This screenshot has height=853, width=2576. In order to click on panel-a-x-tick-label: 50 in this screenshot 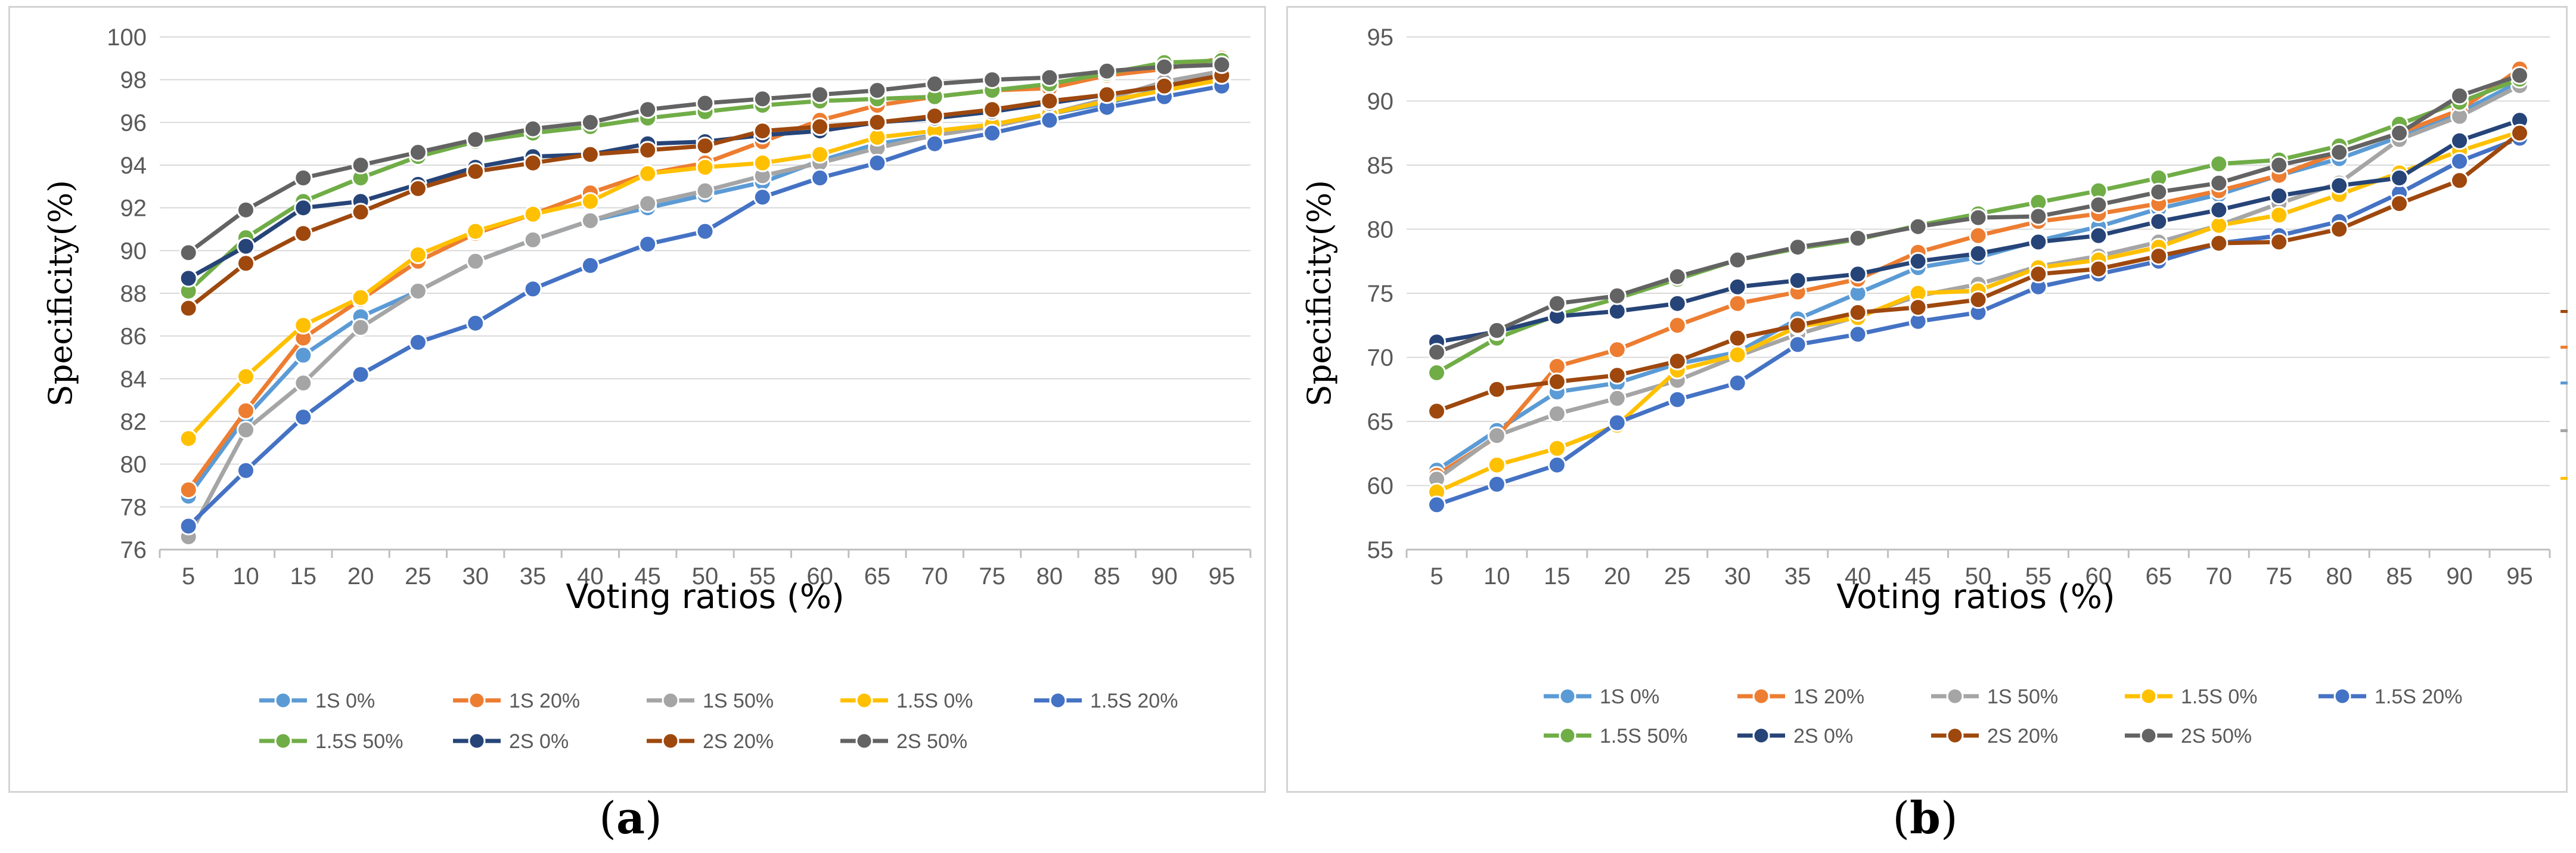, I will do `click(706, 576)`.